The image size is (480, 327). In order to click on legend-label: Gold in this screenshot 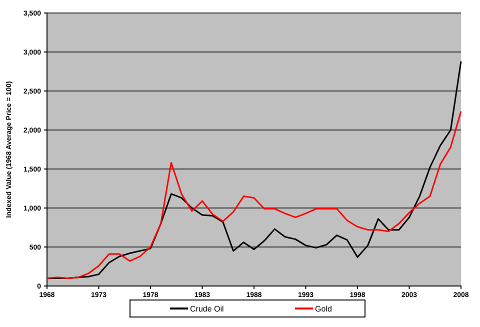, I will do `click(323, 309)`.